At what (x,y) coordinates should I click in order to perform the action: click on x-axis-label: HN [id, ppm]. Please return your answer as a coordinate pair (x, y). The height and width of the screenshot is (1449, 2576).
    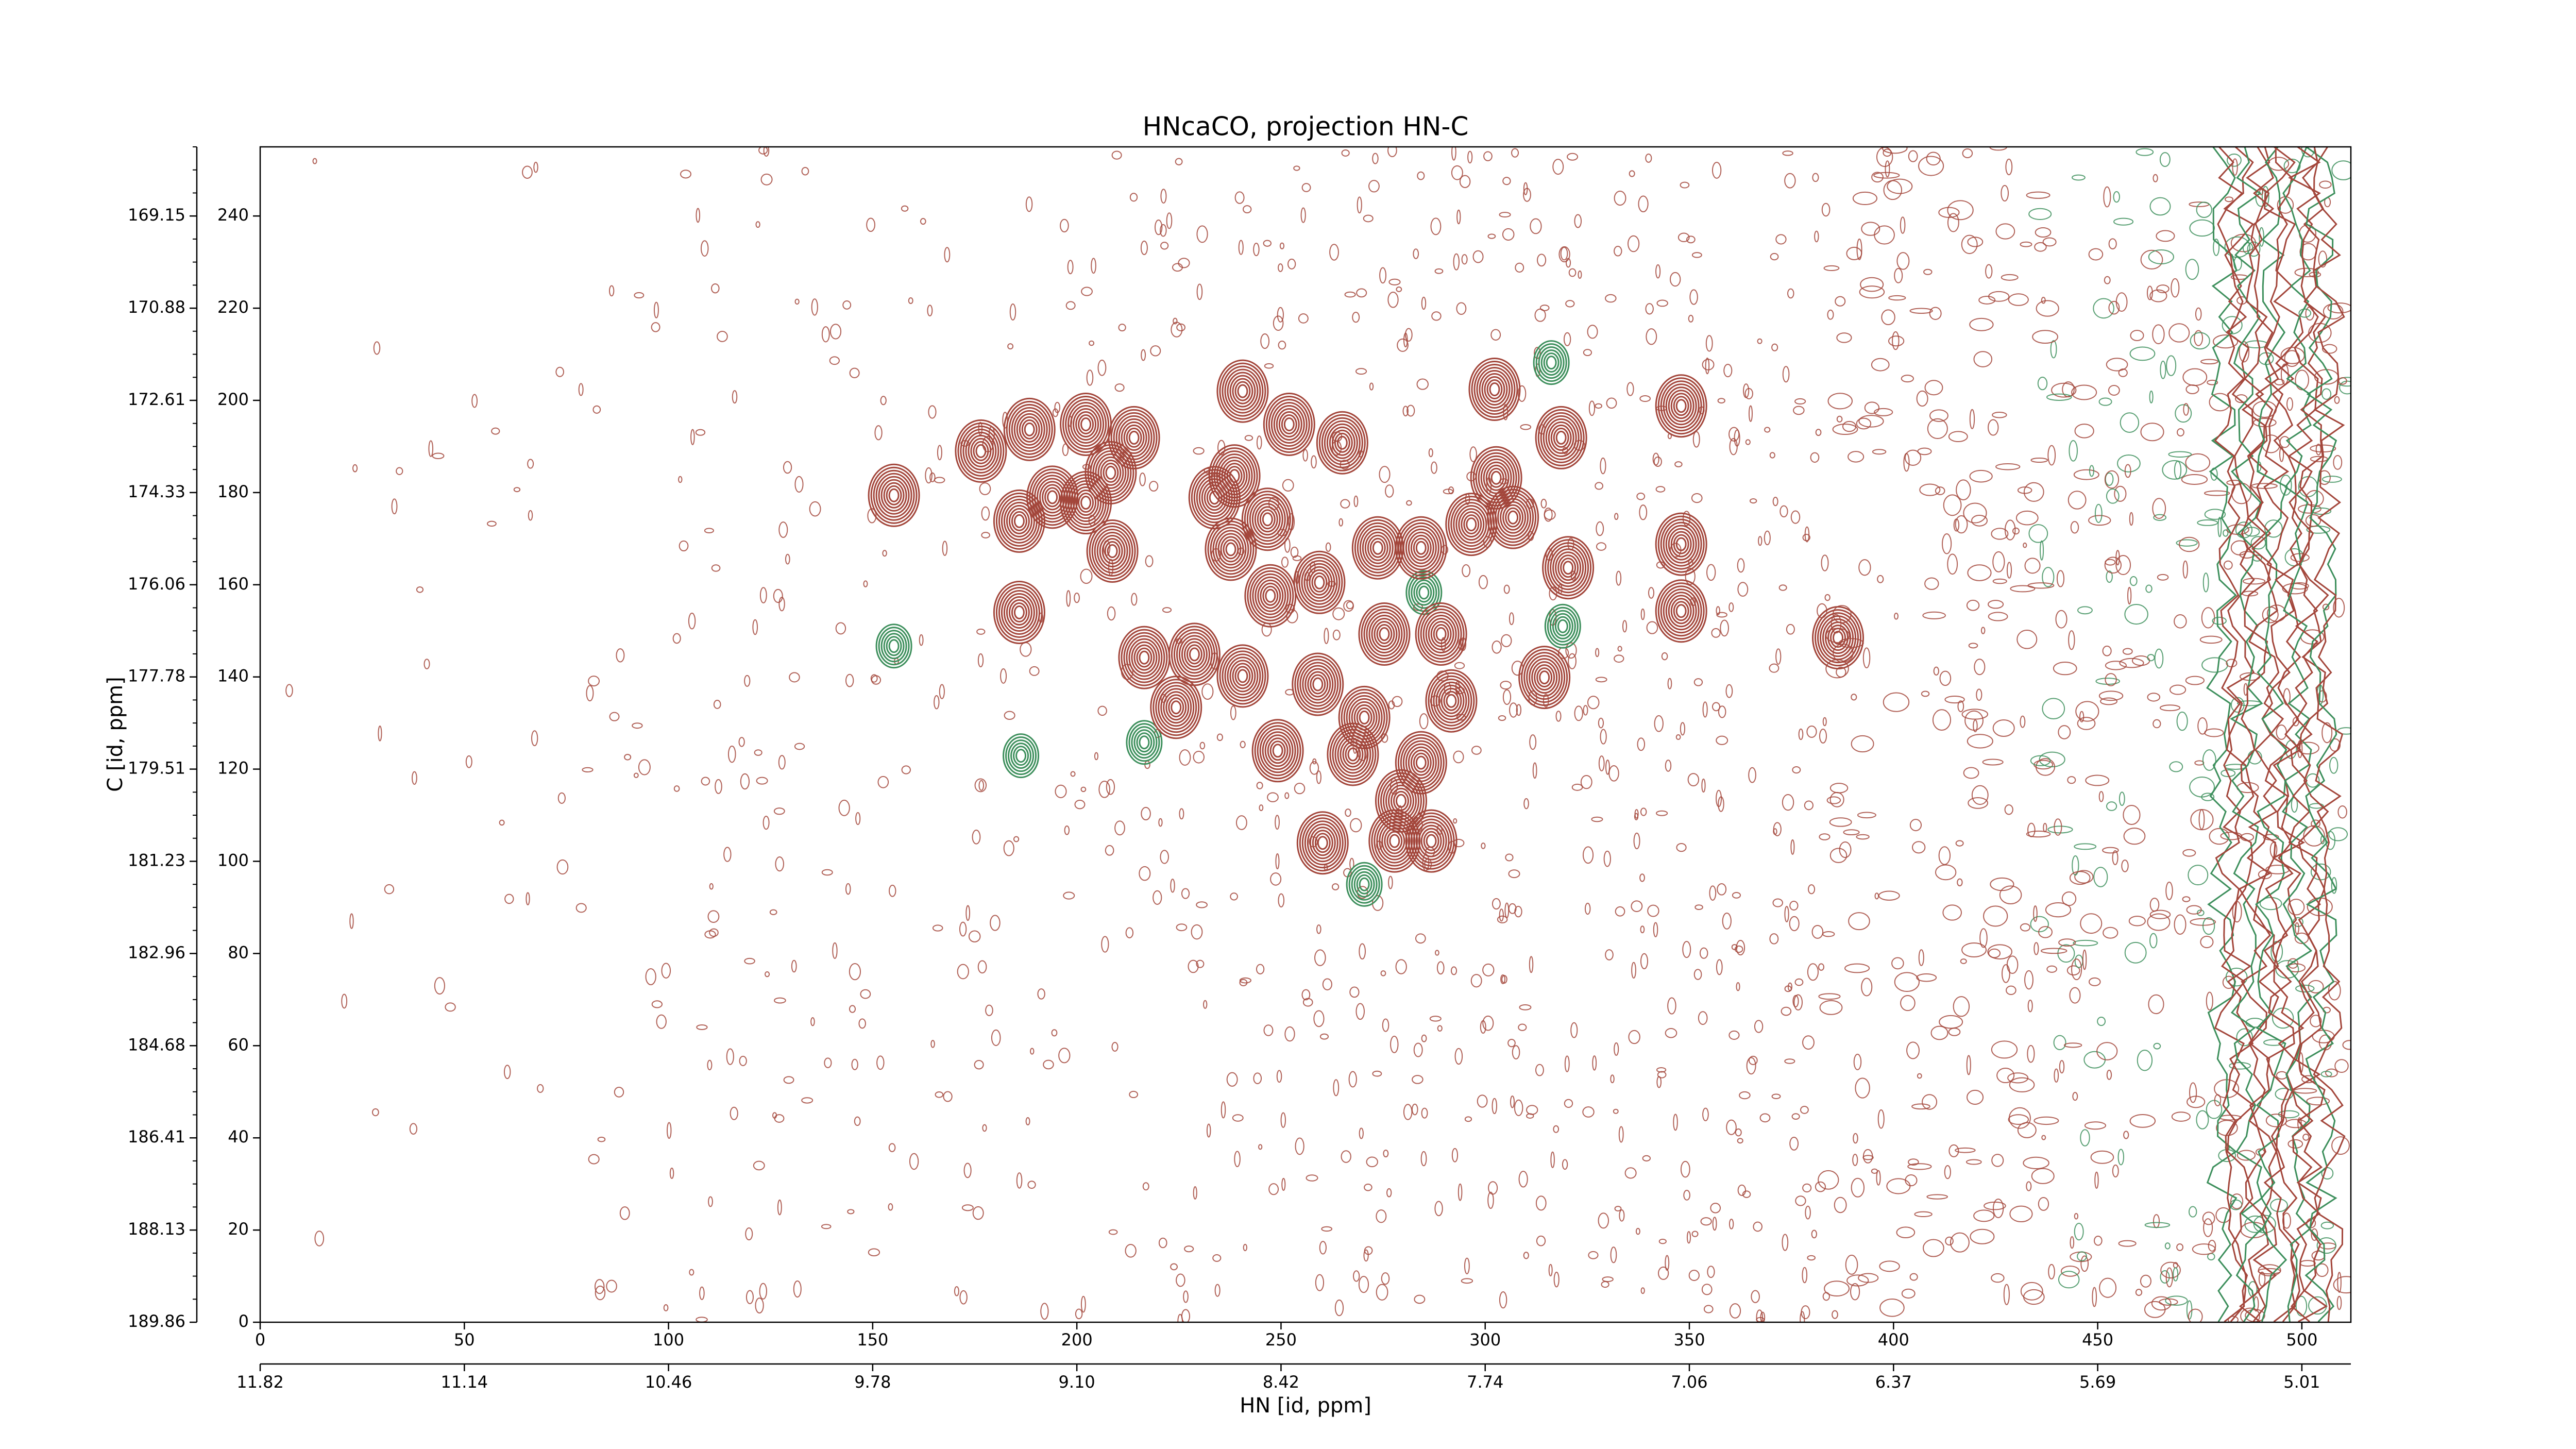
    Looking at the image, I should click on (1305, 1406).